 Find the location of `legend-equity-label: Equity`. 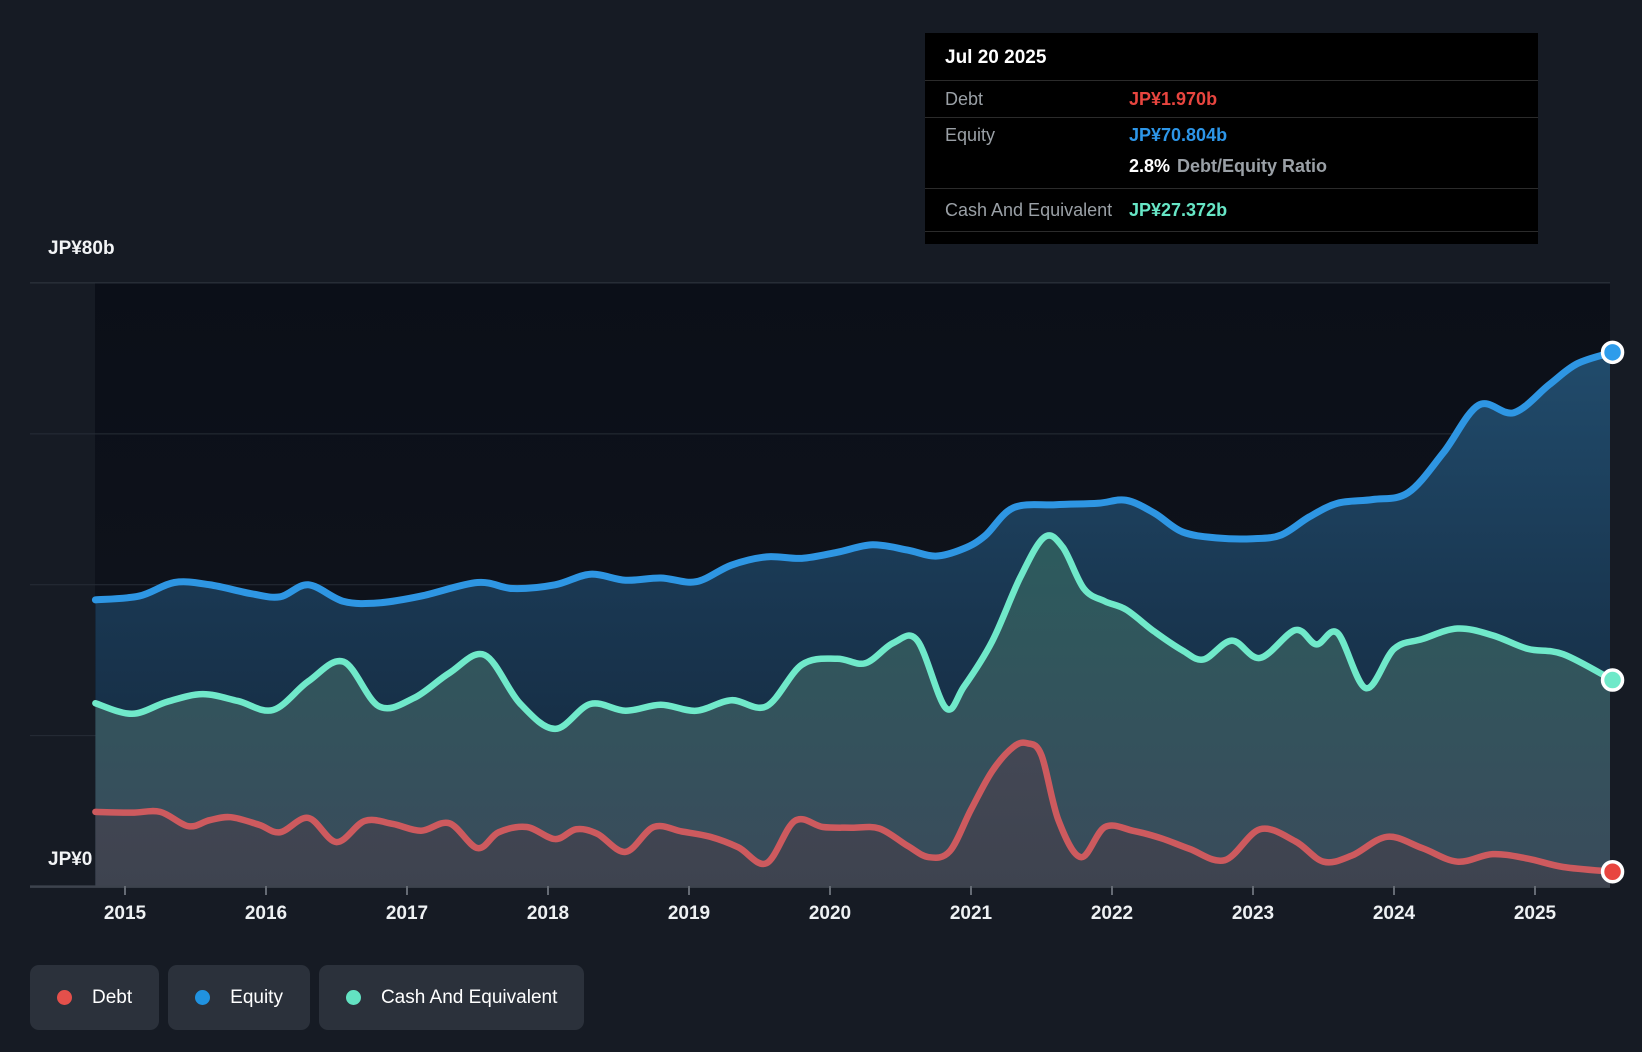

legend-equity-label: Equity is located at coordinates (256, 997).